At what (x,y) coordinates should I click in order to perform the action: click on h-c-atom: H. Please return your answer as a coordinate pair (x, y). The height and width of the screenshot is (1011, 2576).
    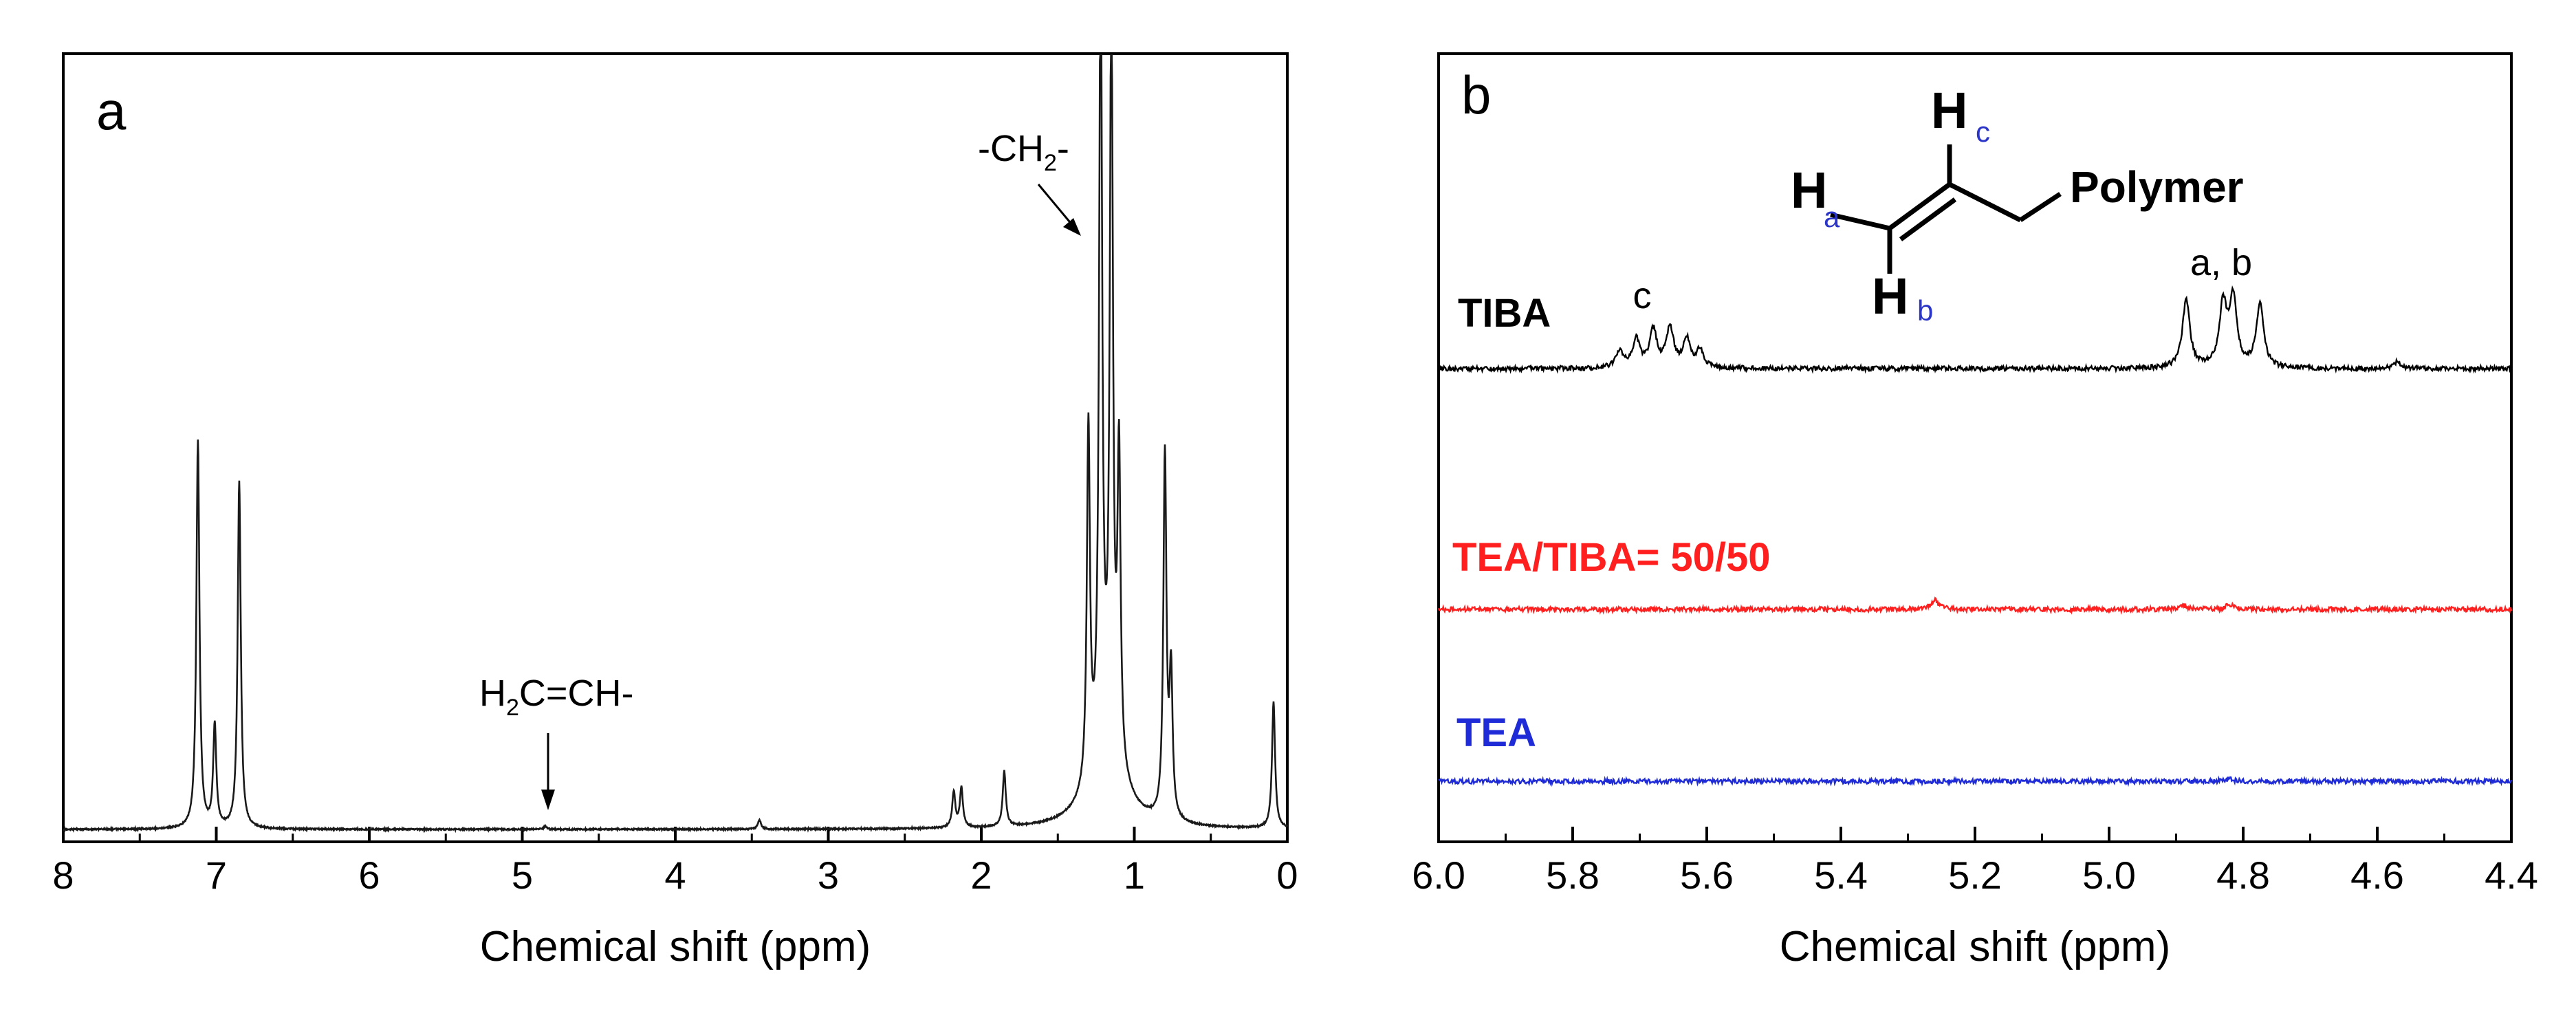
    Looking at the image, I should click on (1949, 110).